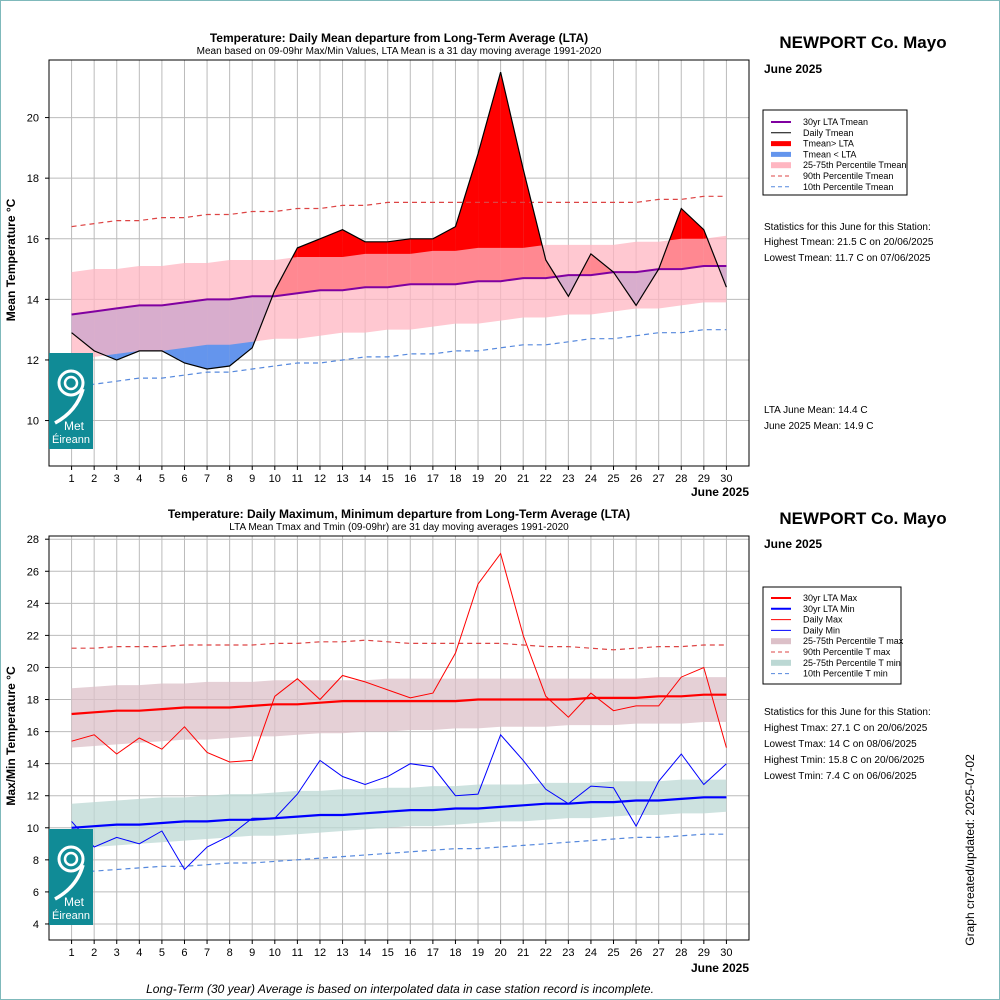 The height and width of the screenshot is (1000, 1000). Describe the element at coordinates (781, 165) in the screenshot. I see `chart1-legend-item-swatch` at that location.